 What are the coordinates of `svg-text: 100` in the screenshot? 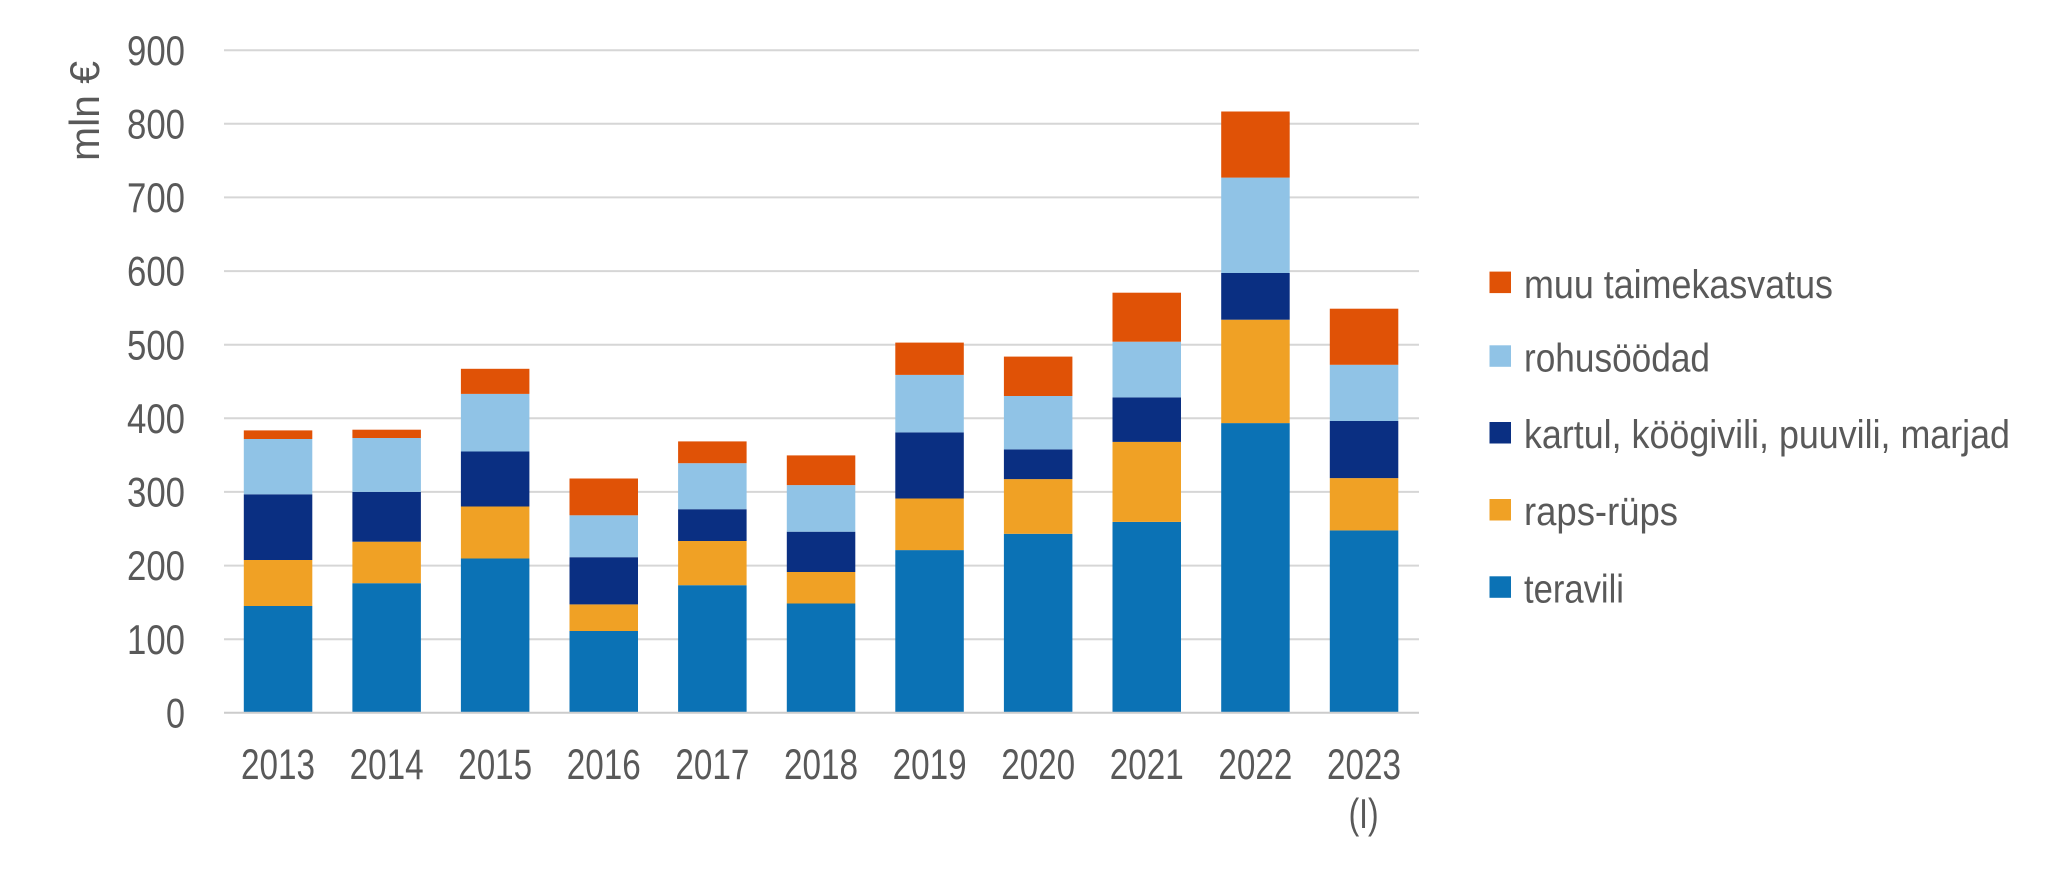 It's located at (156, 639).